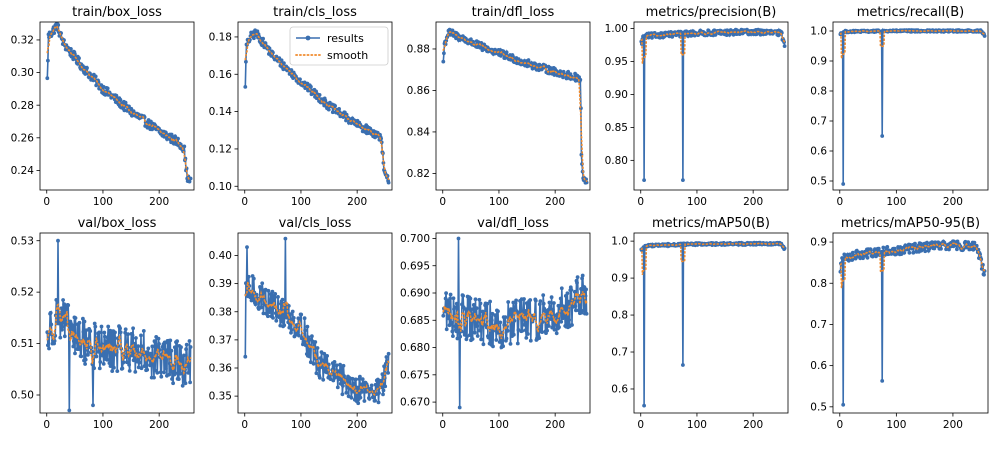  What do you see at coordinates (711, 12) in the screenshot?
I see `panel-title: metrics/precision(B)` at bounding box center [711, 12].